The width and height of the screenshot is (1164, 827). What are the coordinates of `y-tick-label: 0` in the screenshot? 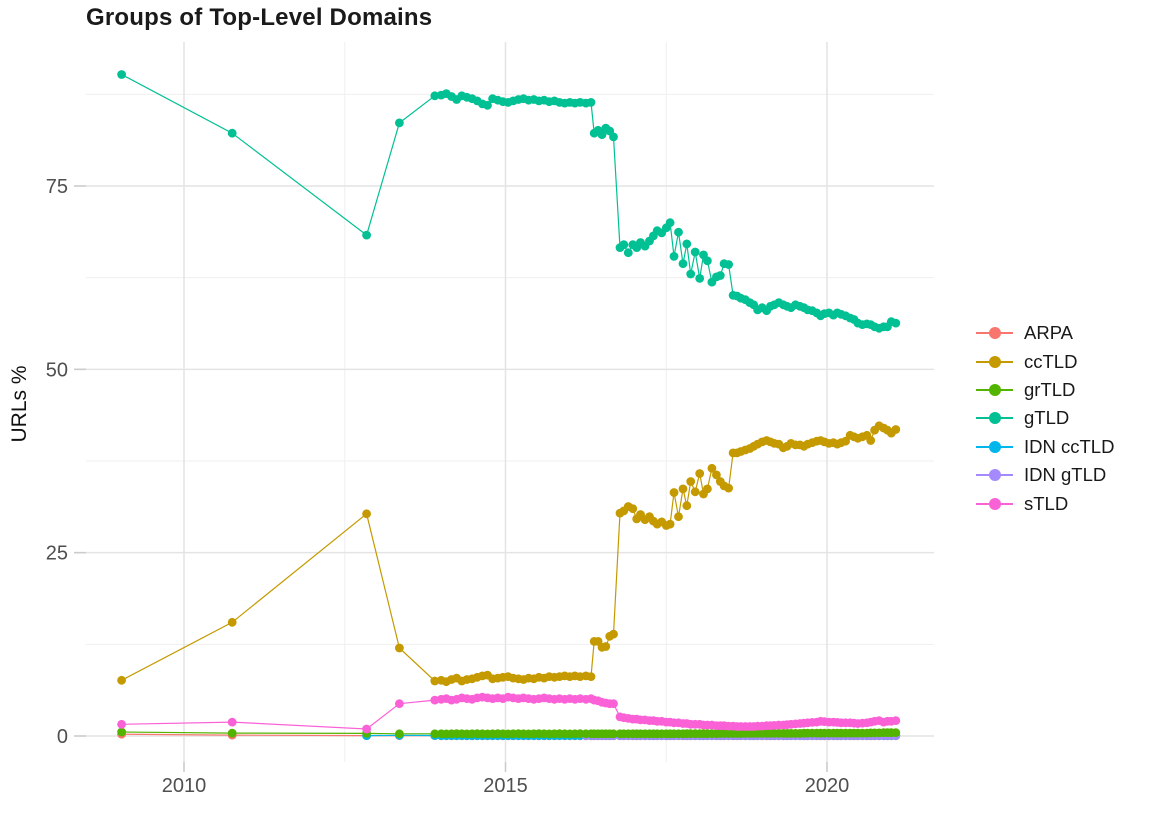 It's located at (62, 737).